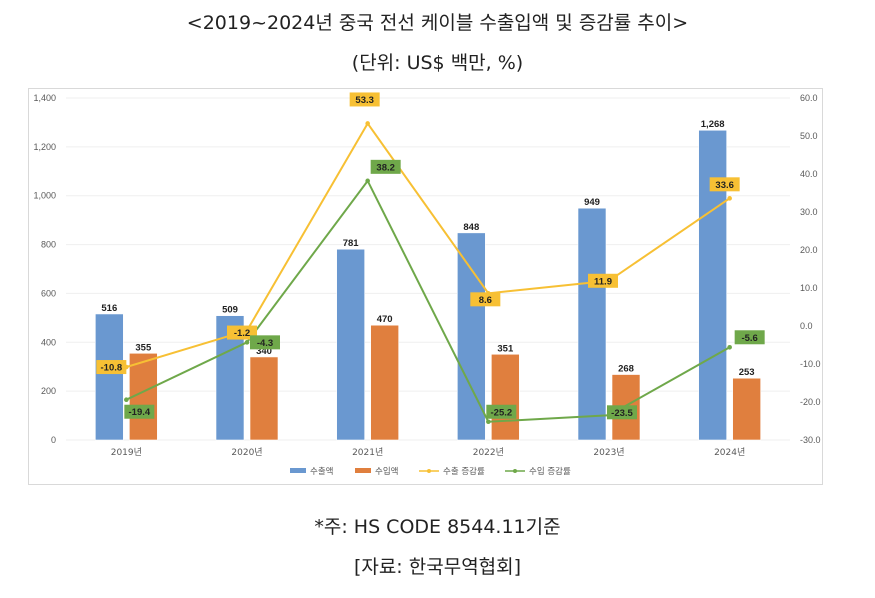  I want to click on right-axis-tick: 20.0, so click(809, 250).